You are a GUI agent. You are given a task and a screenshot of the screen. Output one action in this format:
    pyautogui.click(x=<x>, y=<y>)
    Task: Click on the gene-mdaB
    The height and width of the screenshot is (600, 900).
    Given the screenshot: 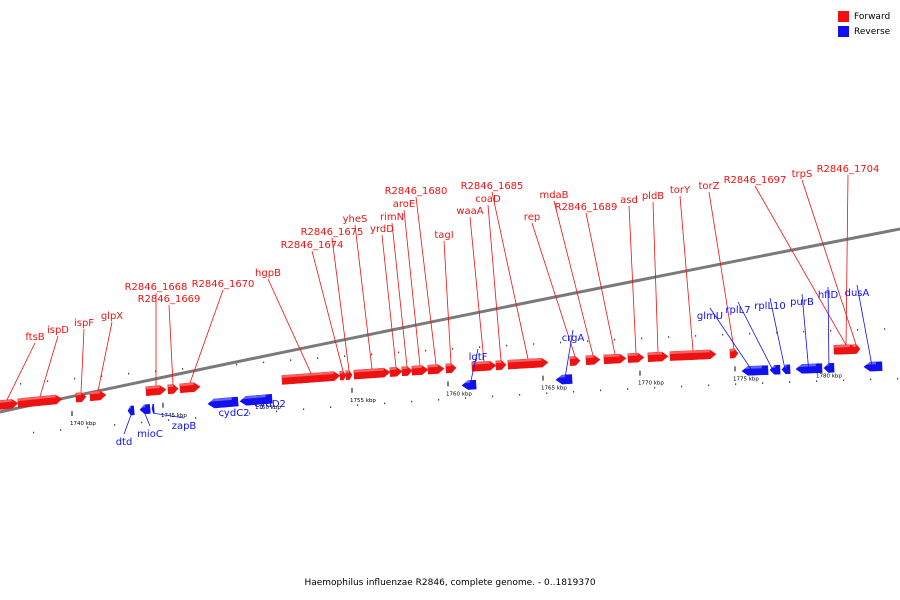 What is the action you would take?
    pyautogui.click(x=593, y=360)
    